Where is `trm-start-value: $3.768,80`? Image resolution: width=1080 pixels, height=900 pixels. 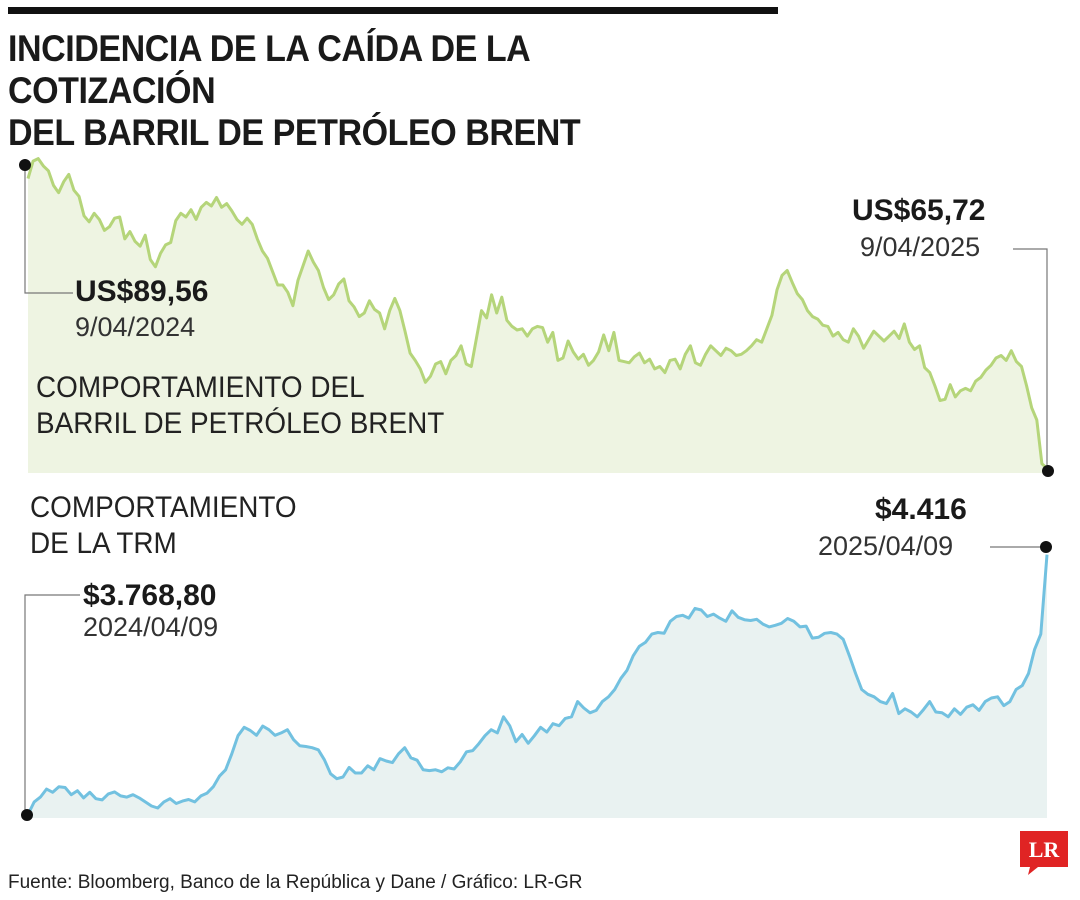
trm-start-value: $3.768,80 is located at coordinates (150, 595).